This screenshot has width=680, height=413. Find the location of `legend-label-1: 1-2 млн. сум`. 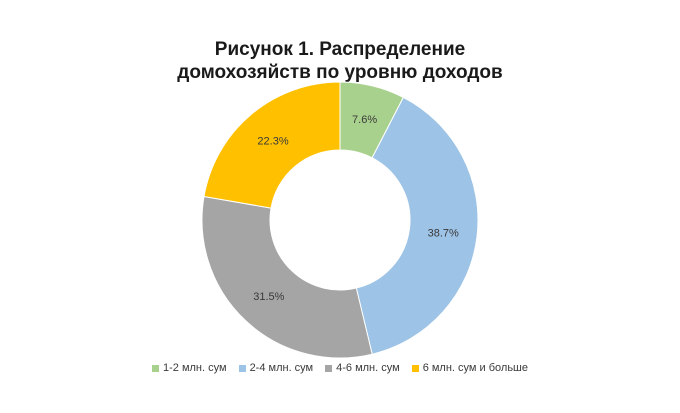

legend-label-1: 1-2 млн. сум is located at coordinates (195, 368).